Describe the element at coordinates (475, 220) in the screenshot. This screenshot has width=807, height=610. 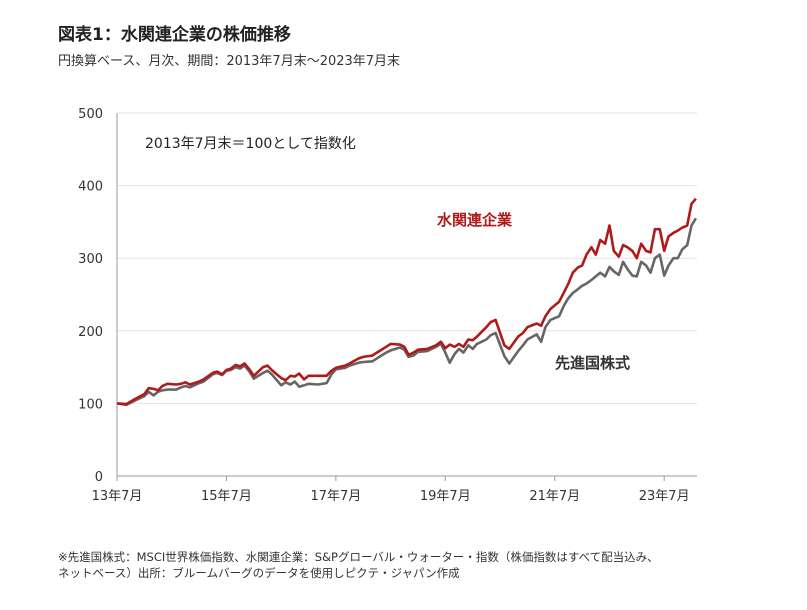
I see `series-label-water: 水関連企業` at that location.